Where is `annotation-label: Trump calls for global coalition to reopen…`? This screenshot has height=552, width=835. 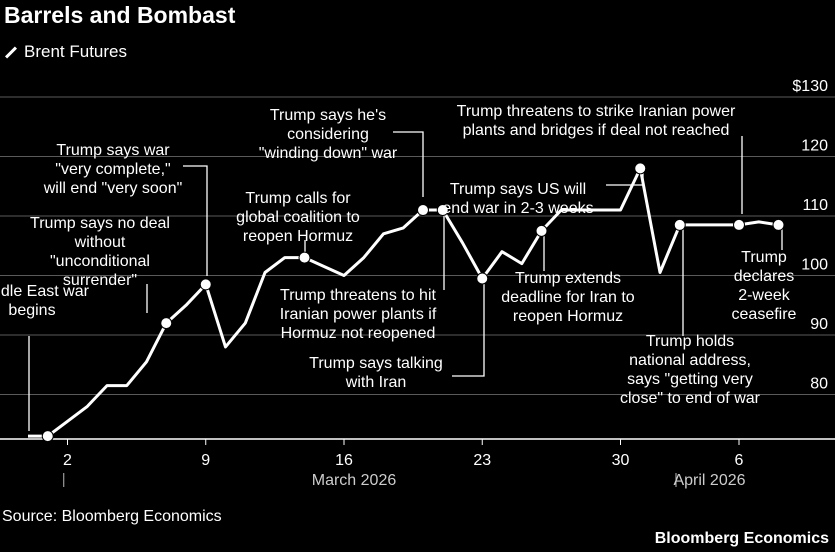
annotation-label: Trump calls for global coalition to reopen… is located at coordinates (298, 217).